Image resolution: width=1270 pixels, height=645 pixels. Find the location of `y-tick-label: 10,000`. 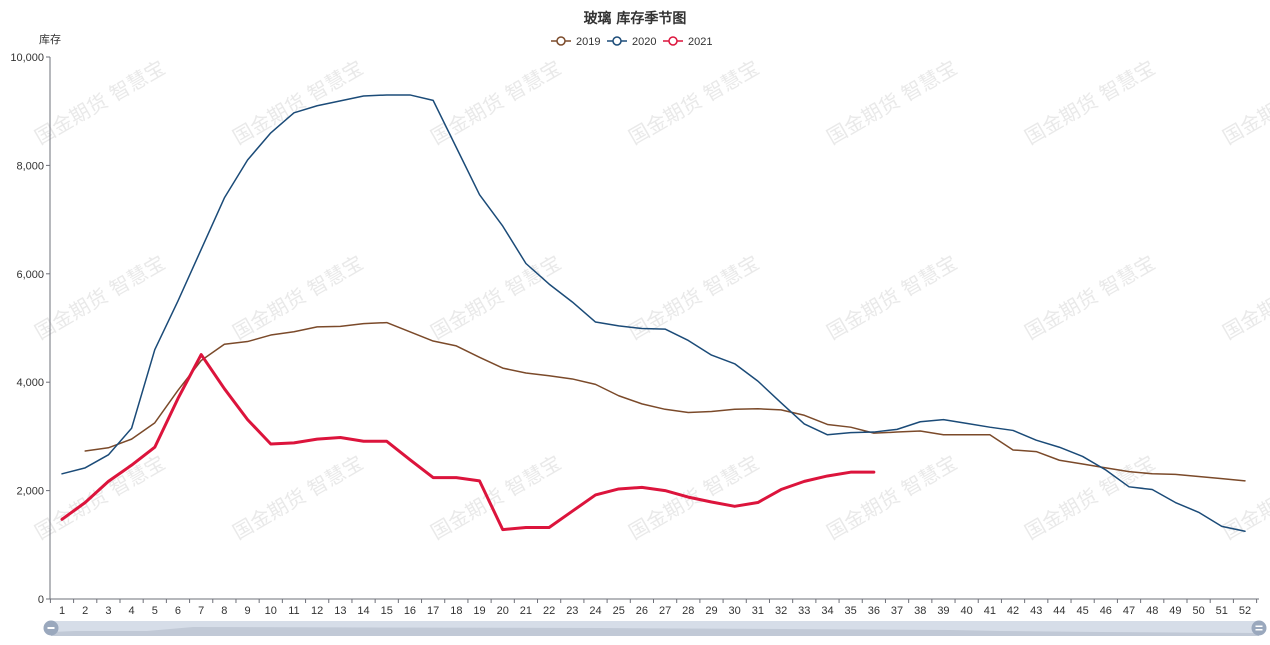

y-tick-label: 10,000 is located at coordinates (27, 58).